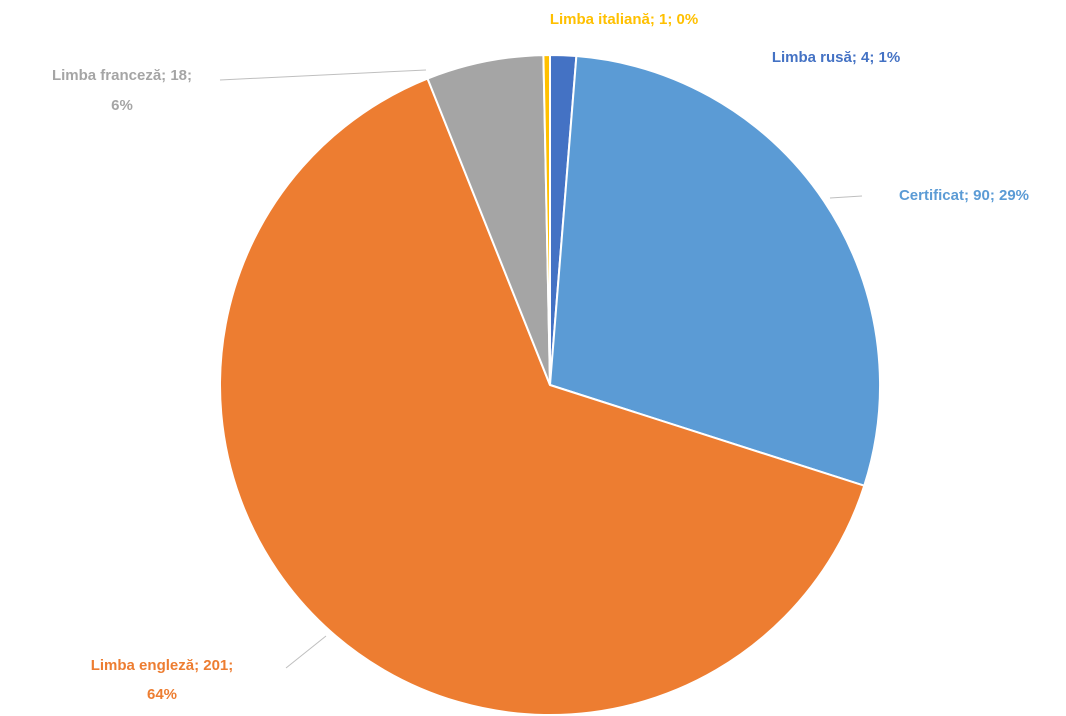 This screenshot has width=1066, height=716. What do you see at coordinates (162, 694) in the screenshot?
I see `data-label-engleza-line2: 64%` at bounding box center [162, 694].